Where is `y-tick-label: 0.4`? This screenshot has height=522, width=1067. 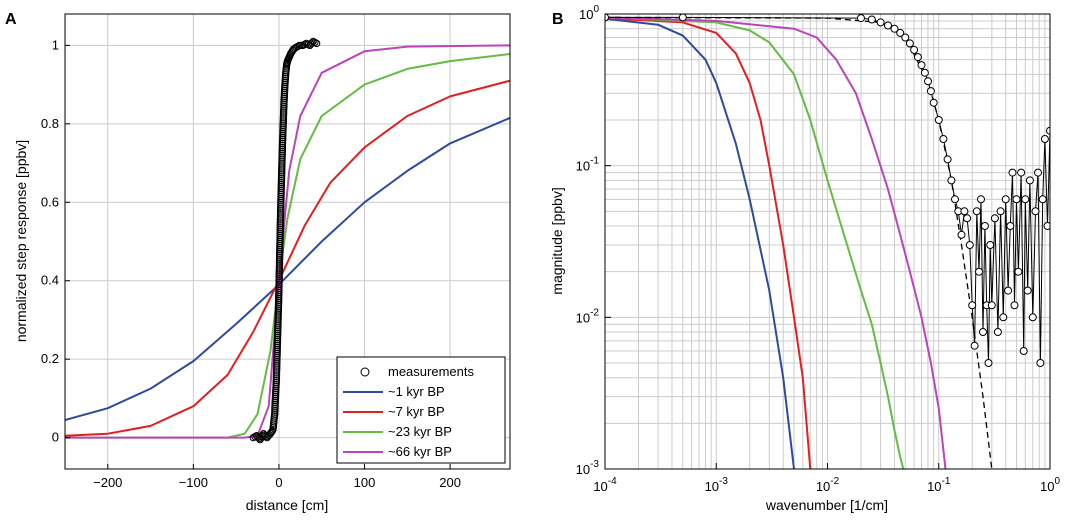
y-tick-label: 0.4 is located at coordinates (50, 280).